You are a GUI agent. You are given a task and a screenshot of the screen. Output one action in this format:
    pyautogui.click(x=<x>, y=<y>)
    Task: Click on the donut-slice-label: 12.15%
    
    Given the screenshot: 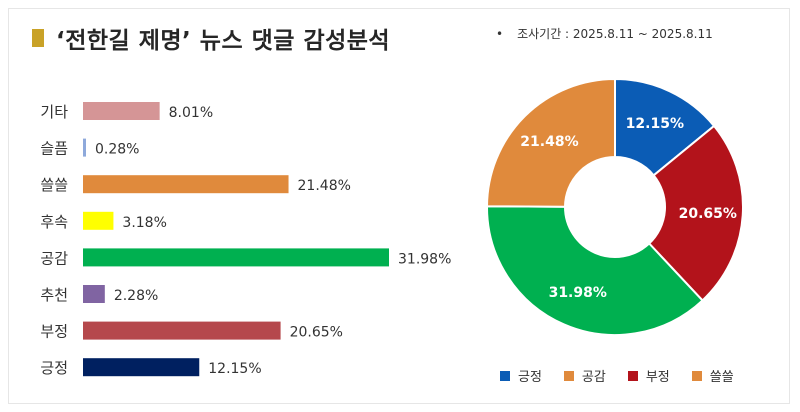 What is the action you would take?
    pyautogui.click(x=655, y=124)
    